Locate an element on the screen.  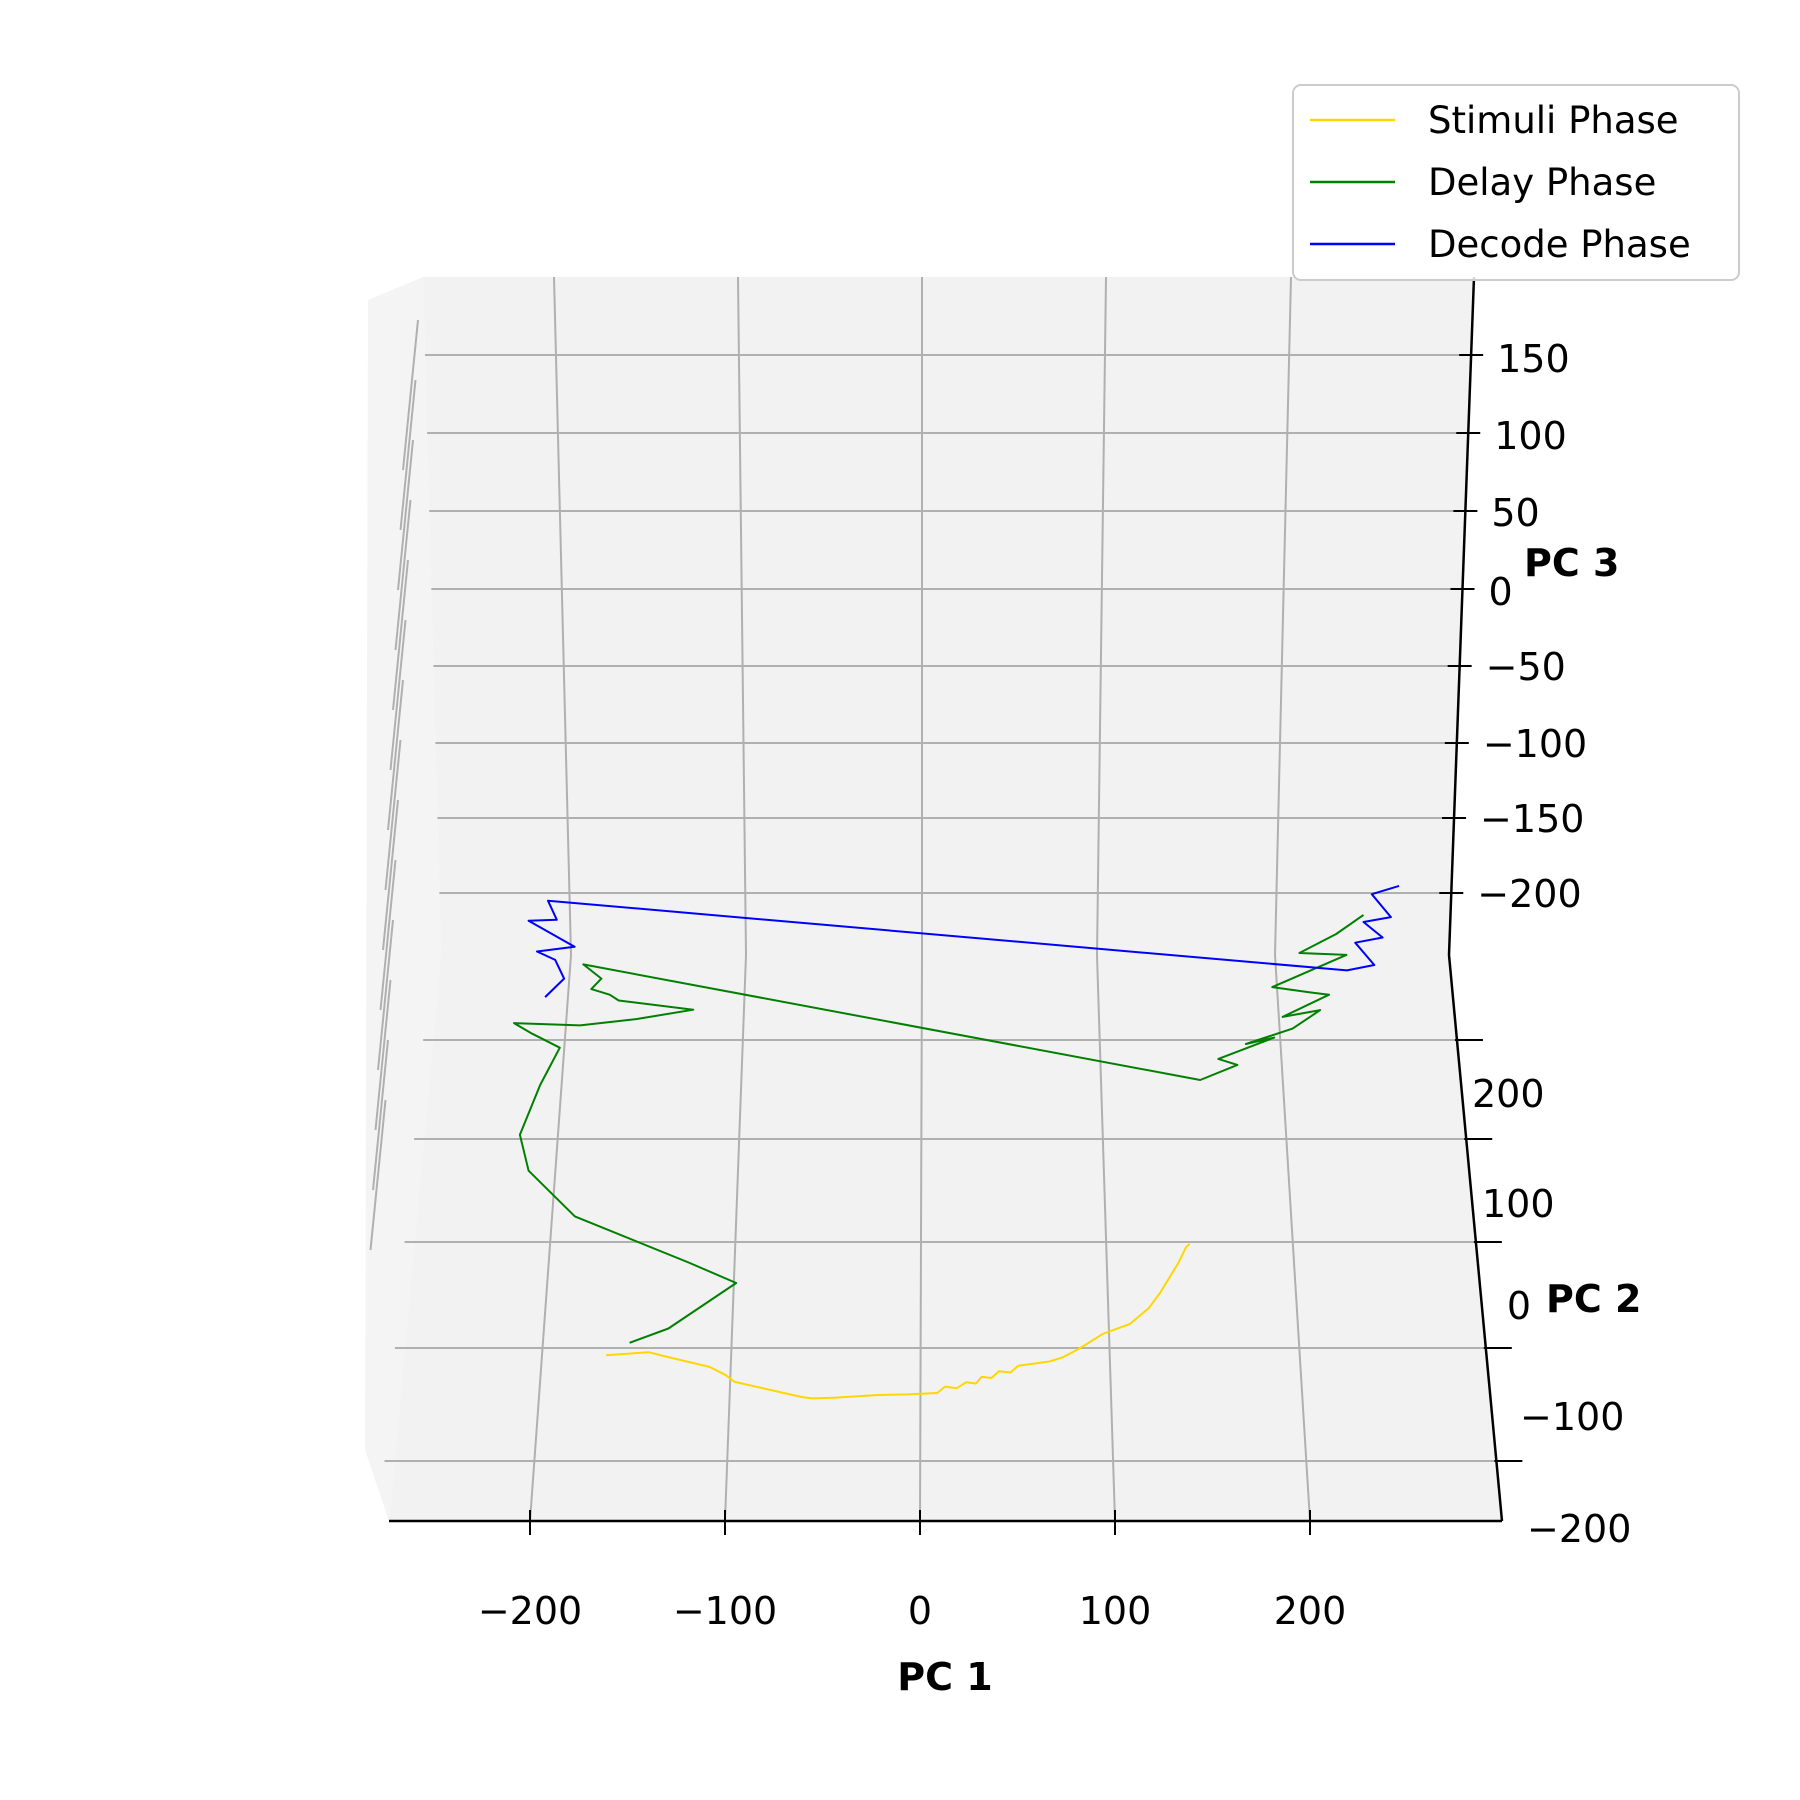
legend-box is located at coordinates (1516, 182).